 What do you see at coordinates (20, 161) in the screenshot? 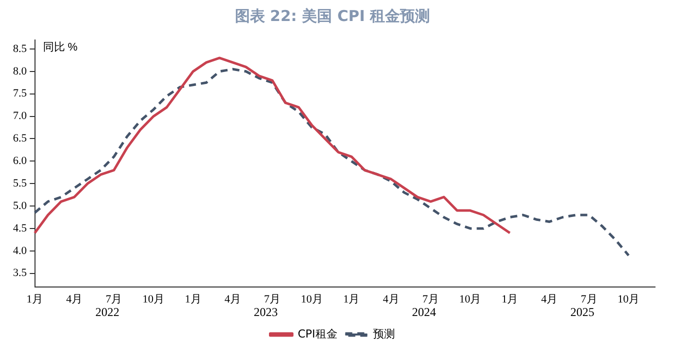
I see `y-tick-label: 6.0` at bounding box center [20, 161].